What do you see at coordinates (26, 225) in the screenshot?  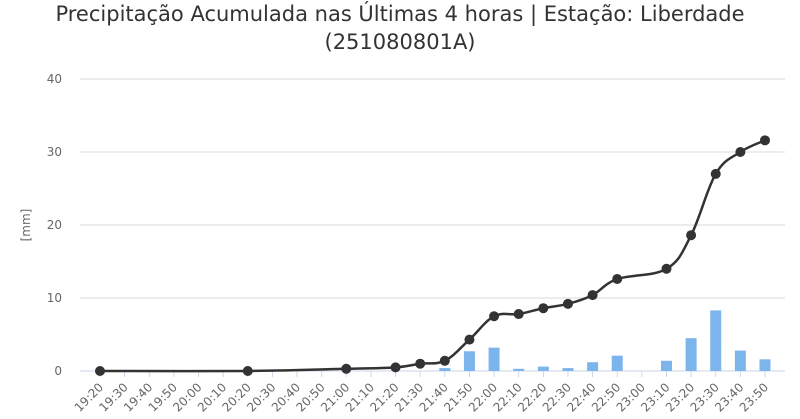 I see `y-axis-label: [mm]` at bounding box center [26, 225].